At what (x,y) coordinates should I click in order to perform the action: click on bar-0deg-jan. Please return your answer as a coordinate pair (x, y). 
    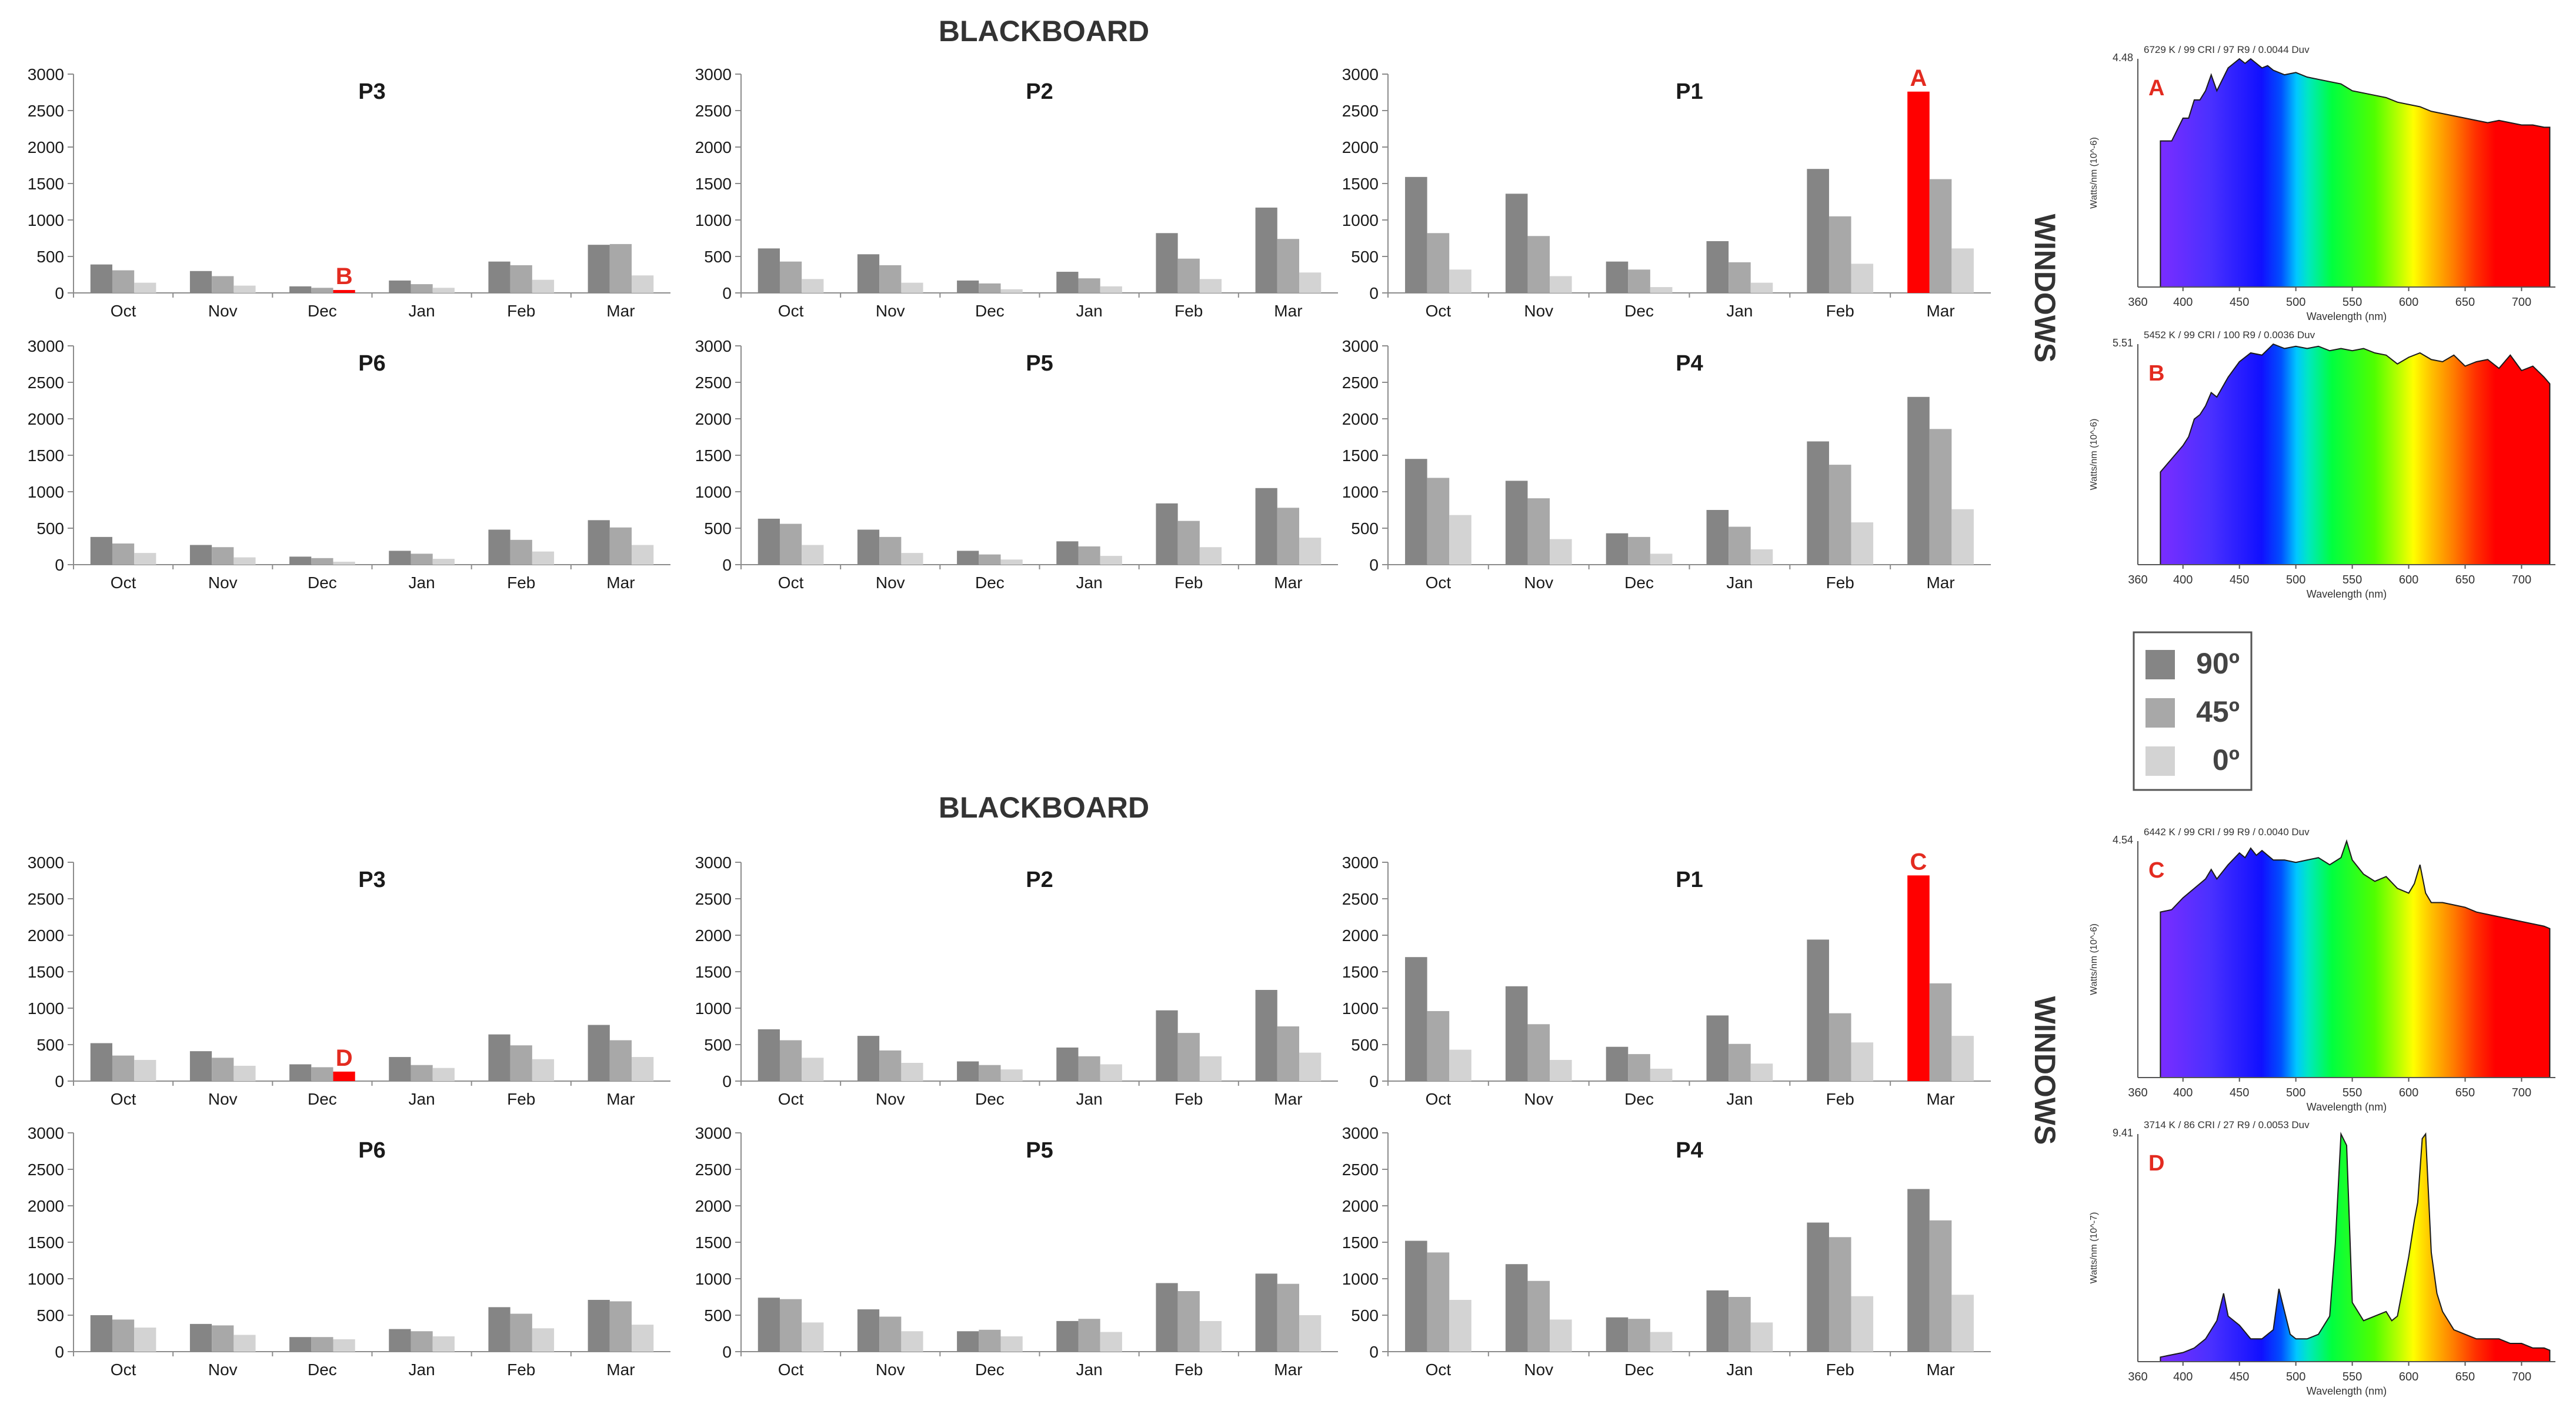
    Looking at the image, I should click on (443, 562).